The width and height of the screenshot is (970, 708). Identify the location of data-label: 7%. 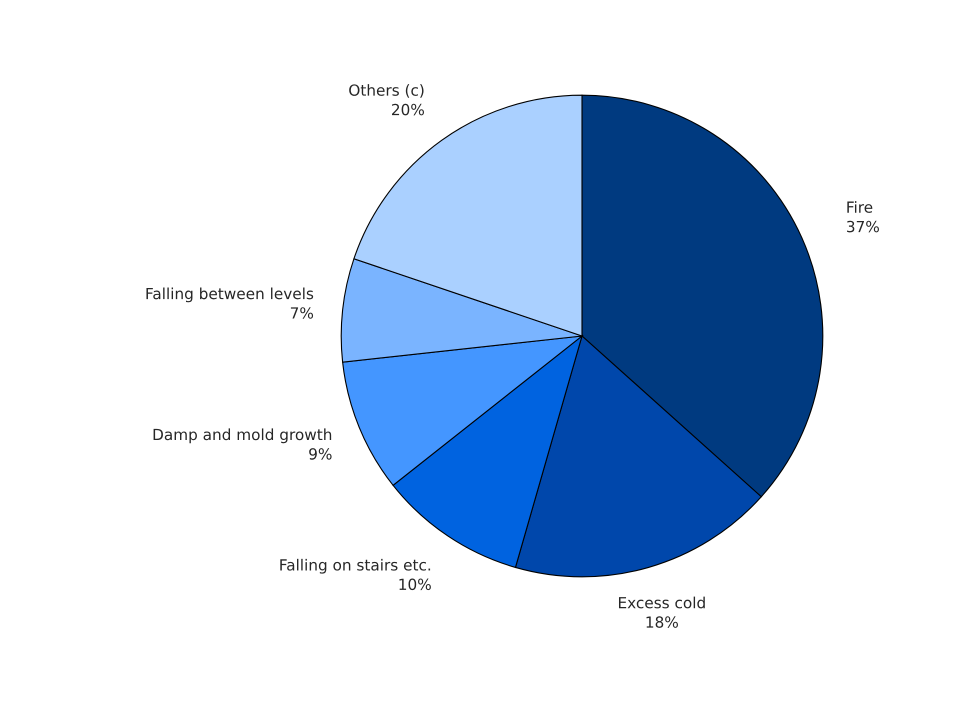
(302, 313).